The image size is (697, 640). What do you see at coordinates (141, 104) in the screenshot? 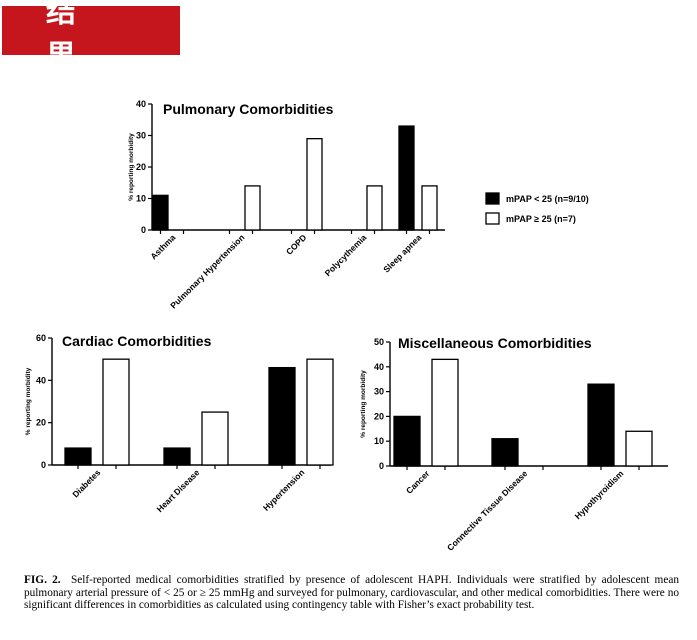
I see `pulmonary-y-tick-label: 40` at bounding box center [141, 104].